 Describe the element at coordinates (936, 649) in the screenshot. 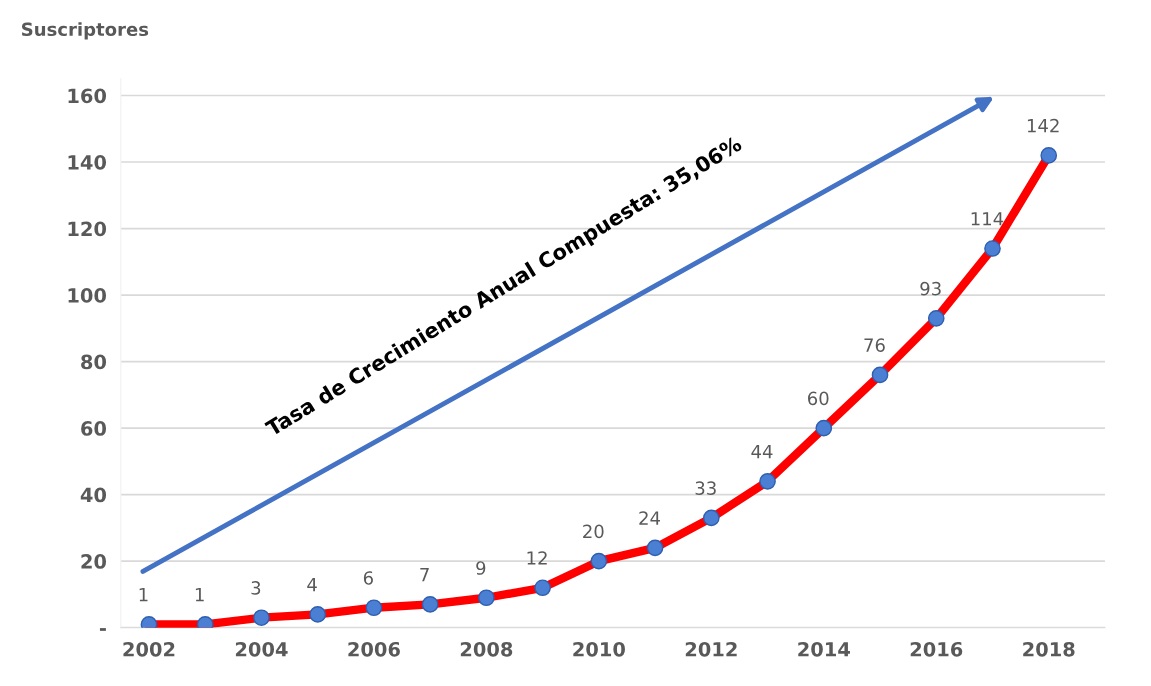

I see `x-tick-label: 2016` at that location.